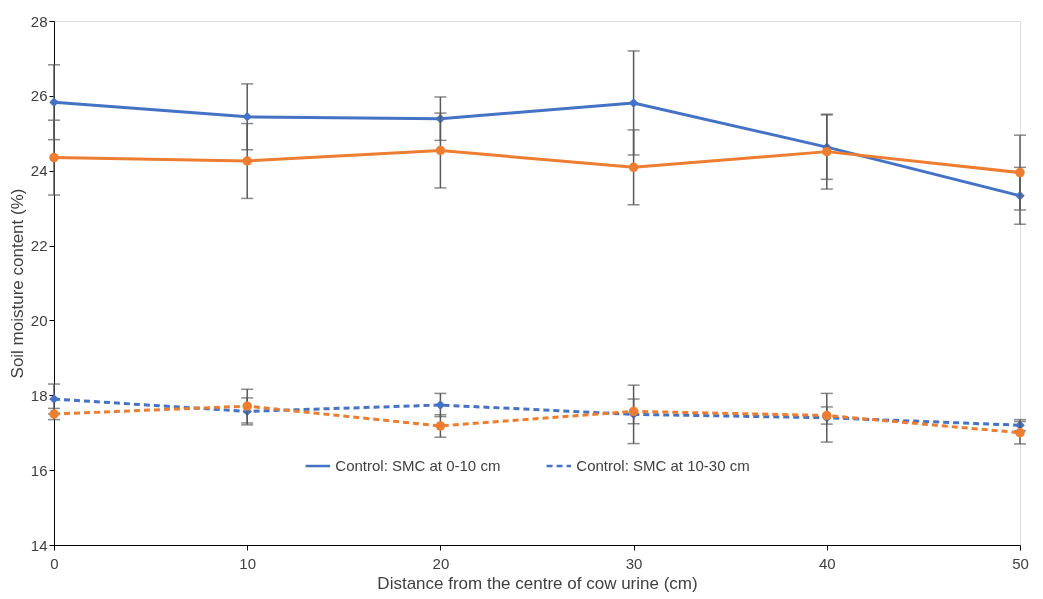  Describe the element at coordinates (634, 563) in the screenshot. I see `x-tick-label: 30` at that location.